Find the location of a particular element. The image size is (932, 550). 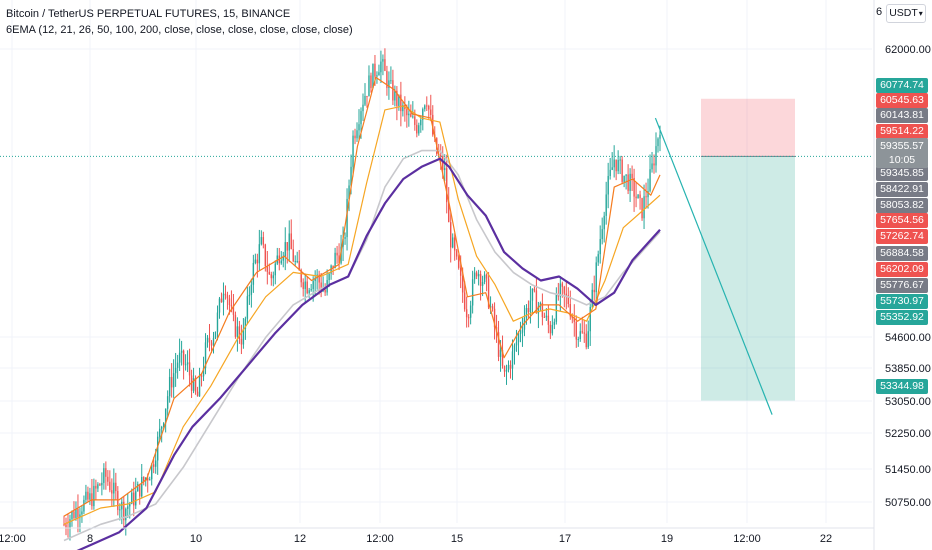

price-tag: 59345.85 is located at coordinates (902, 173).